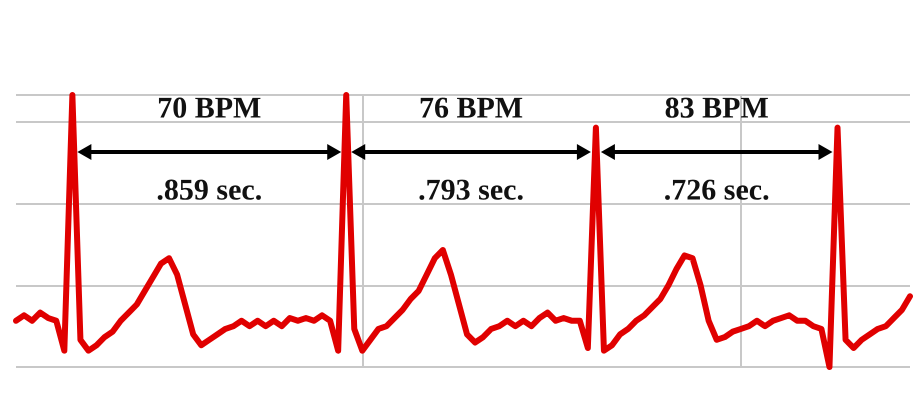 The image size is (919, 402). I want to click on annotation: 70 BPM, so click(209, 108).